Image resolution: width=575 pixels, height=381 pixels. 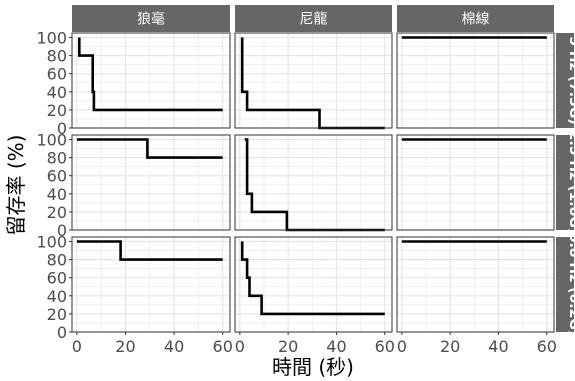 I want to click on column-strip-label: 棉線, so click(x=476, y=19).